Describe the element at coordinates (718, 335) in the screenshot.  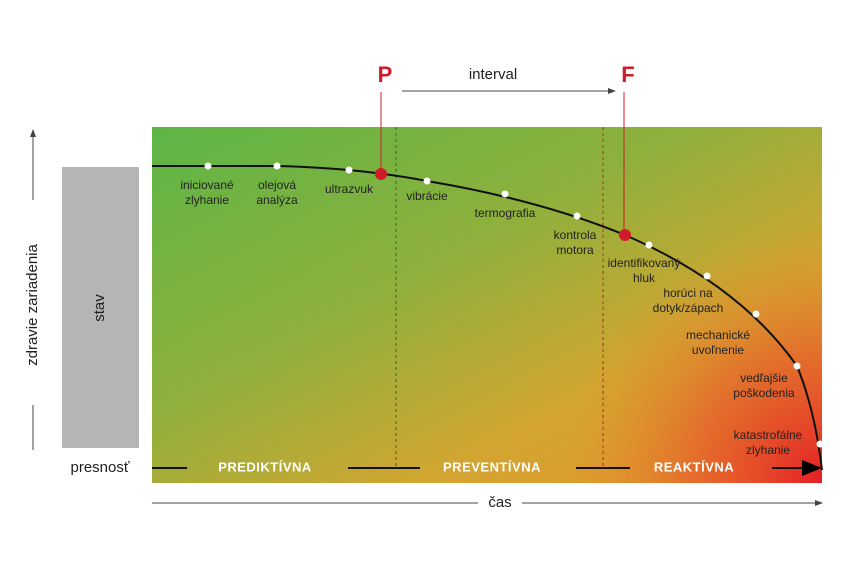
I see `point-label: mechanické` at that location.